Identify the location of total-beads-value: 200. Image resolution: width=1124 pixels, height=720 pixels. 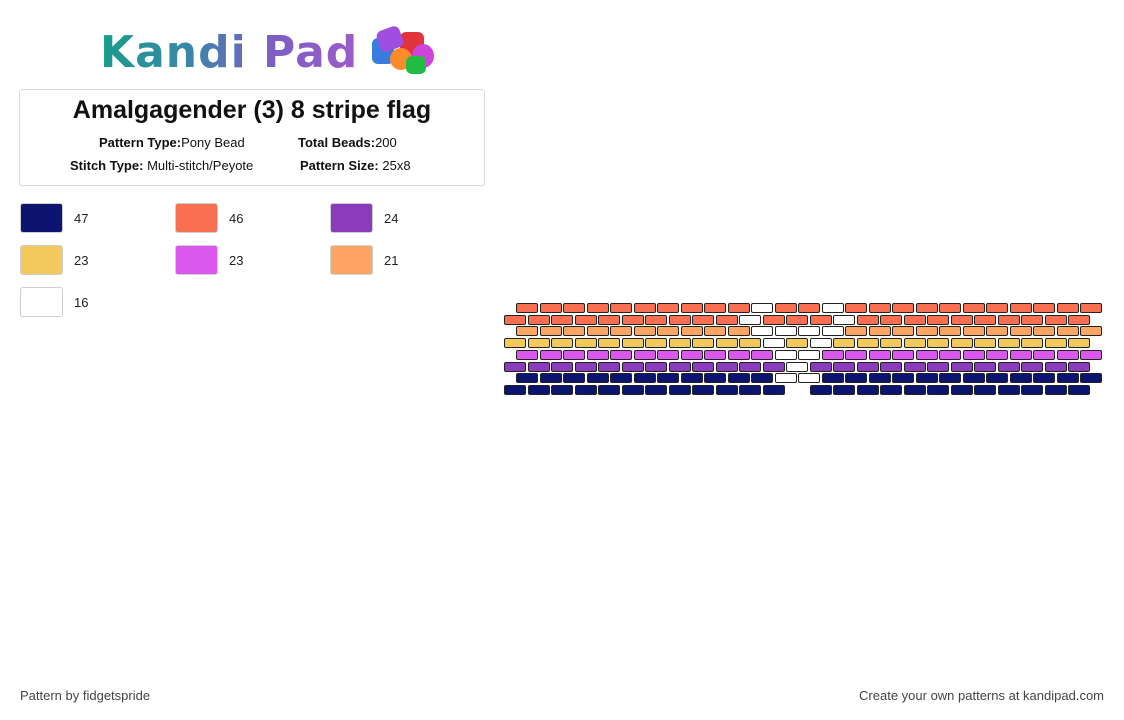
(386, 142).